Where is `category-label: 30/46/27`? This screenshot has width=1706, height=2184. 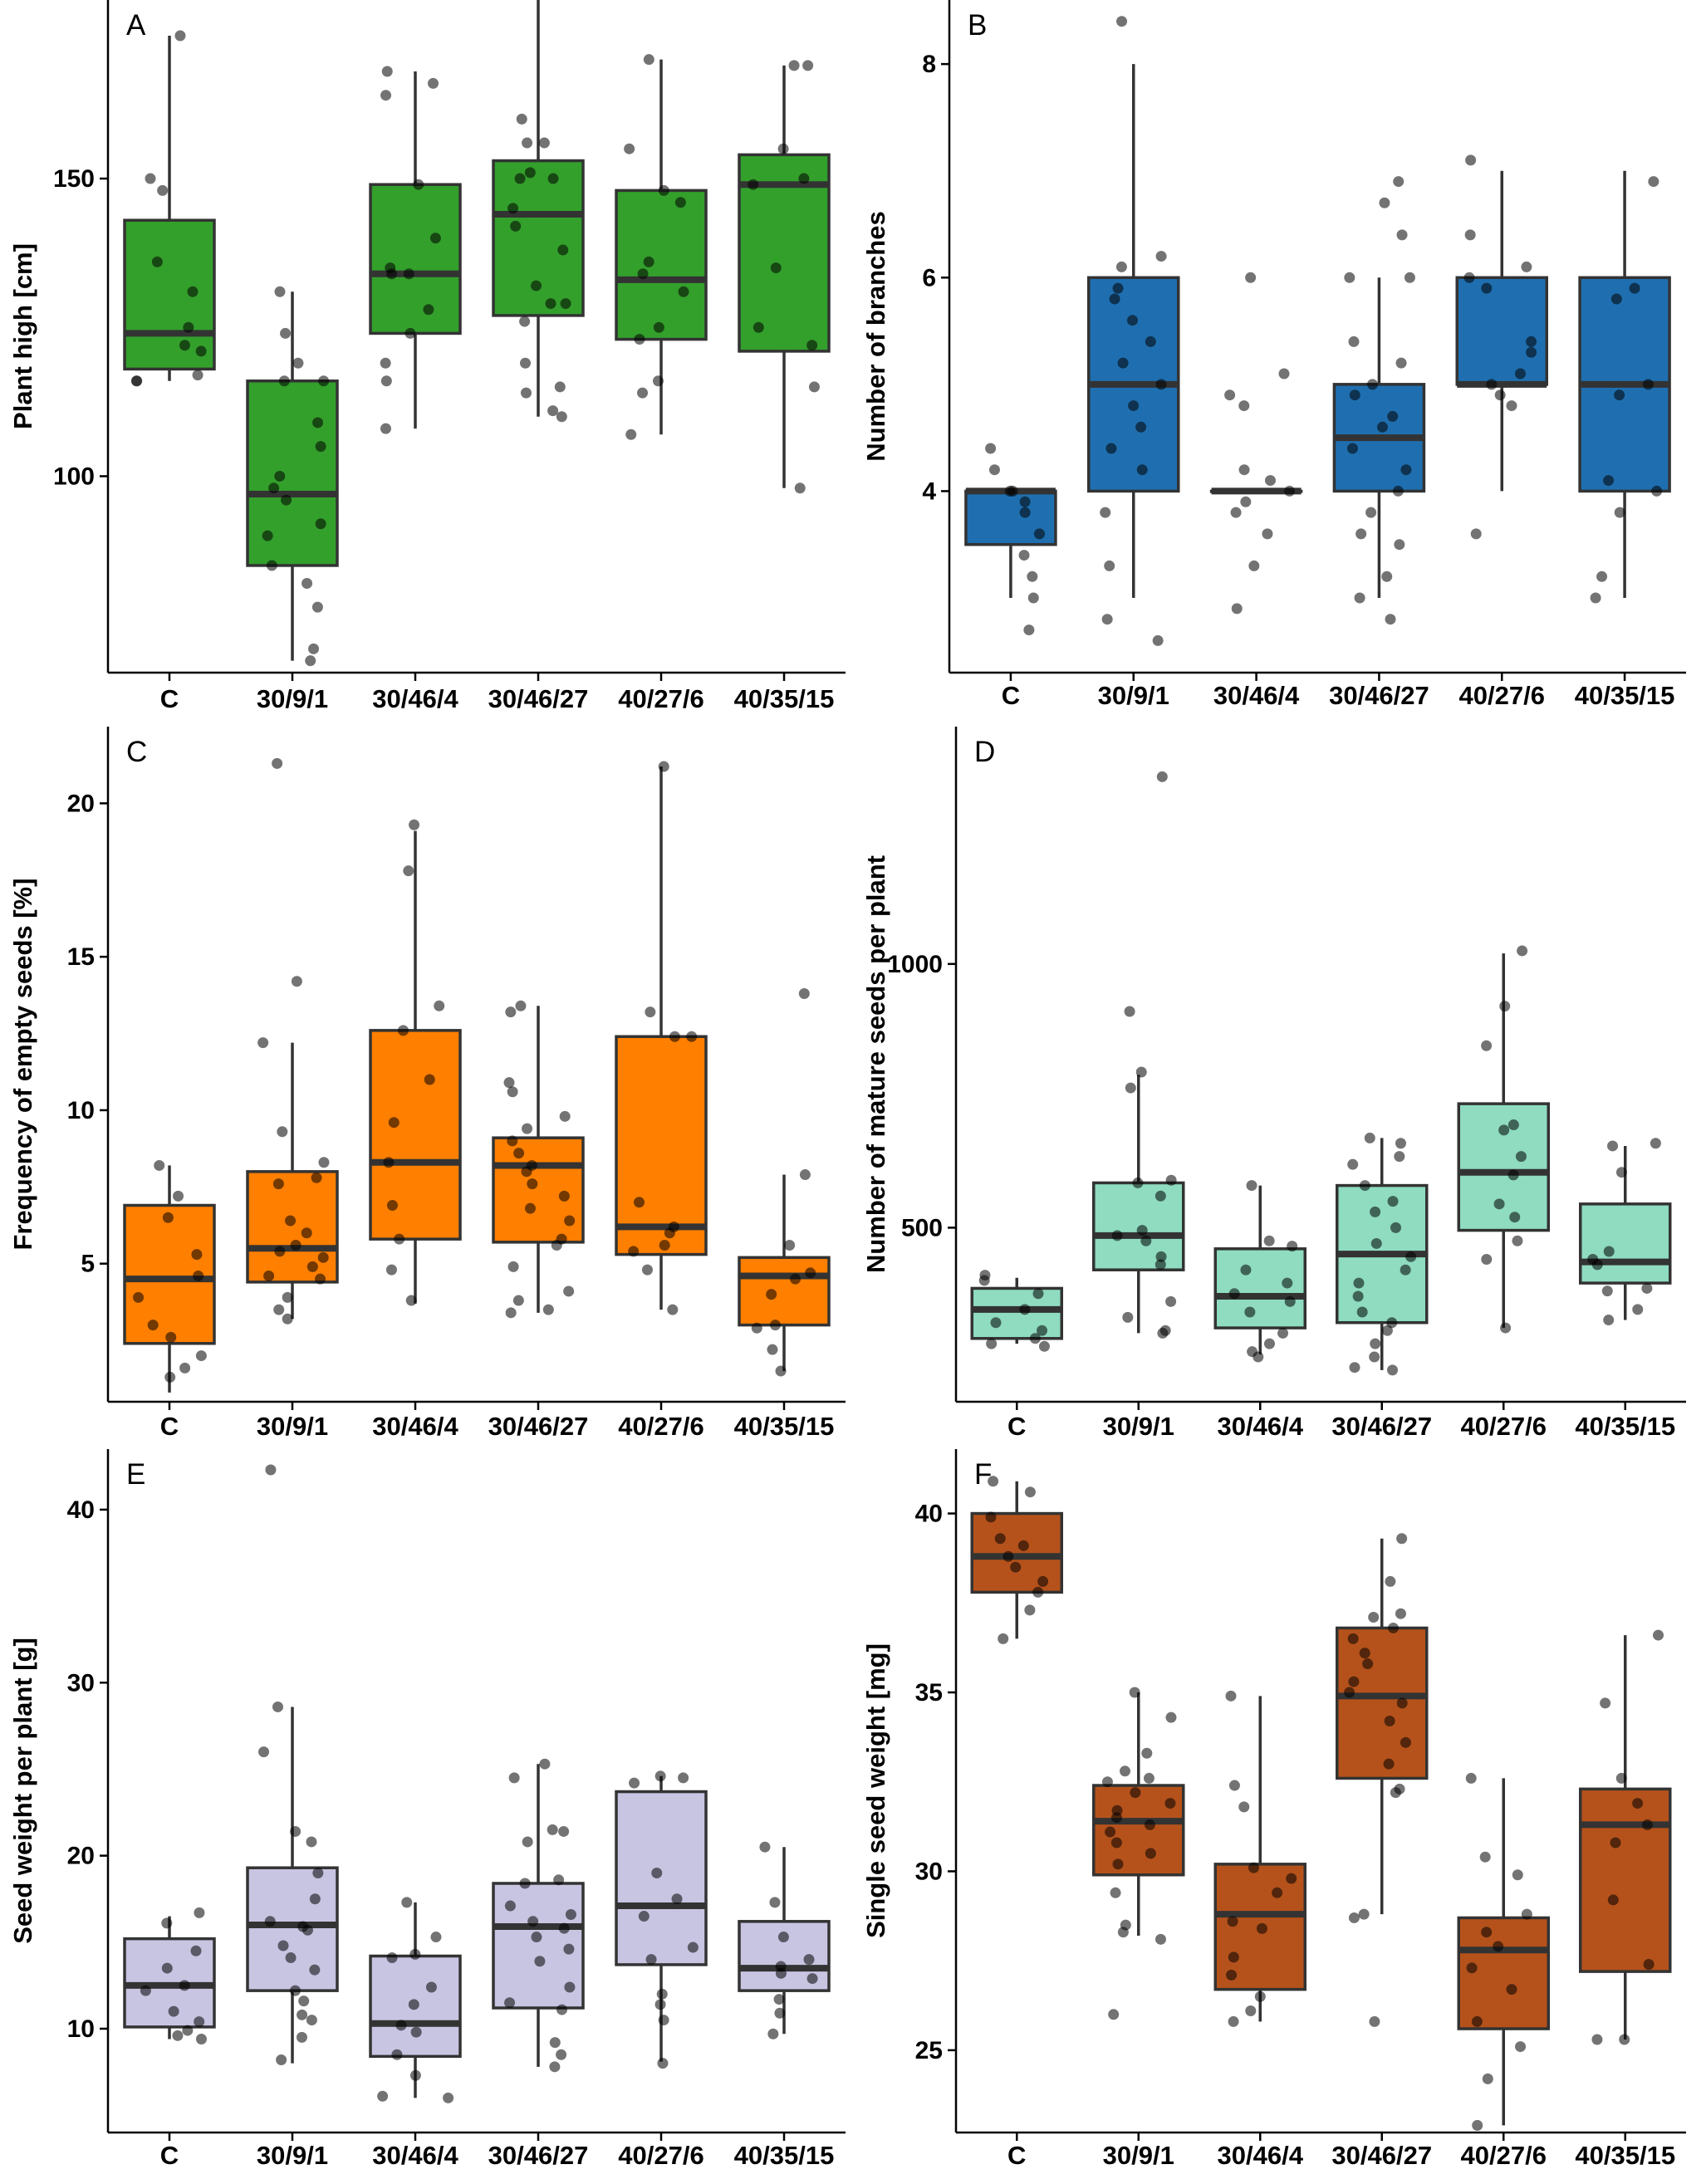 category-label: 30/46/27 is located at coordinates (1381, 1426).